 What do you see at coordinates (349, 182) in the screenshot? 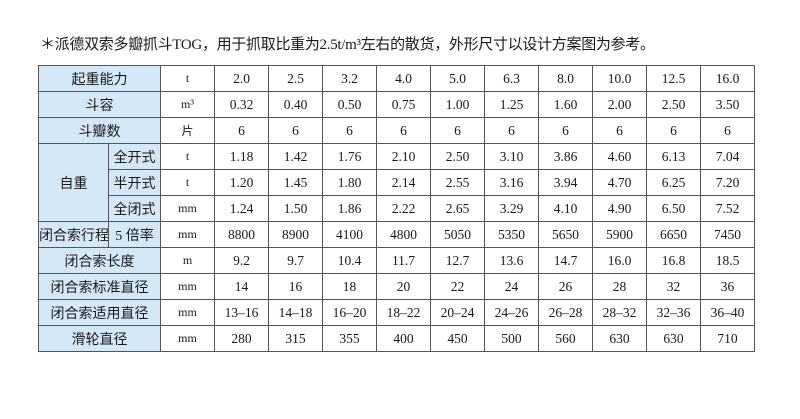
I see `table-cell: 1.80` at bounding box center [349, 182].